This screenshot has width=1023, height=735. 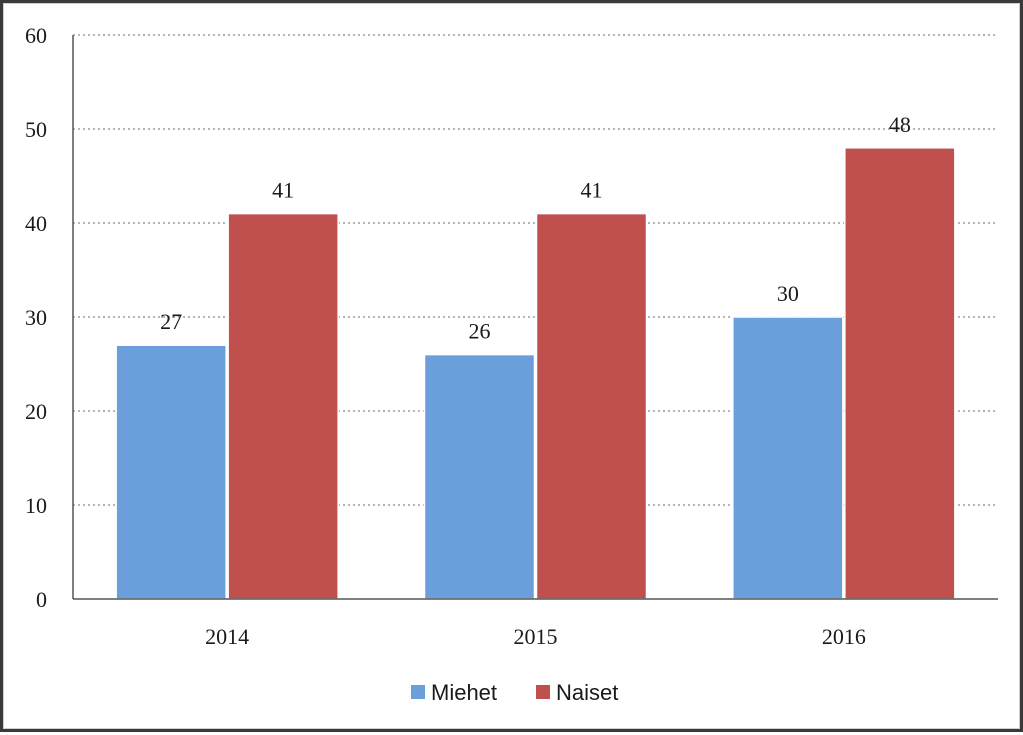 I want to click on y-tick-label: 40, so click(x=36, y=223).